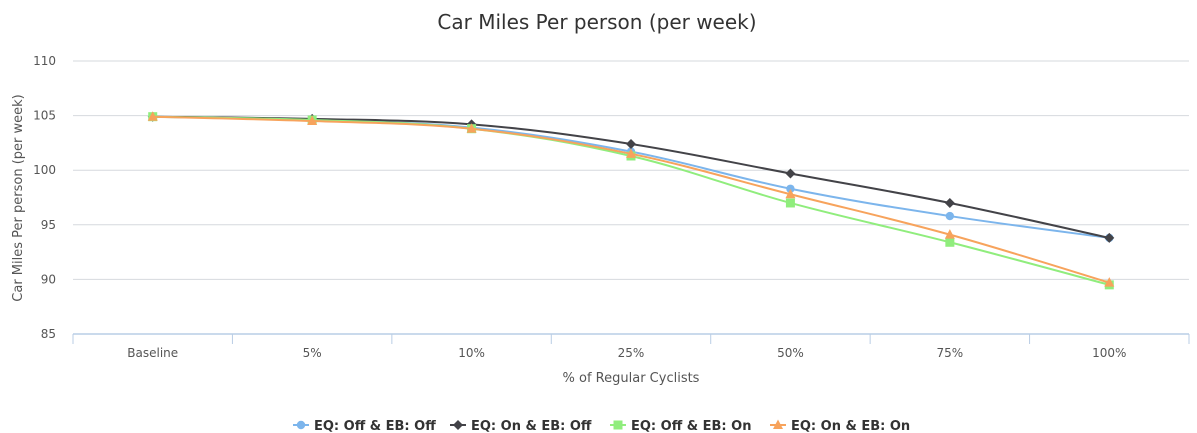 The width and height of the screenshot is (1197, 433). I want to click on legend-label: EQ: On & EB: On, so click(850, 426).